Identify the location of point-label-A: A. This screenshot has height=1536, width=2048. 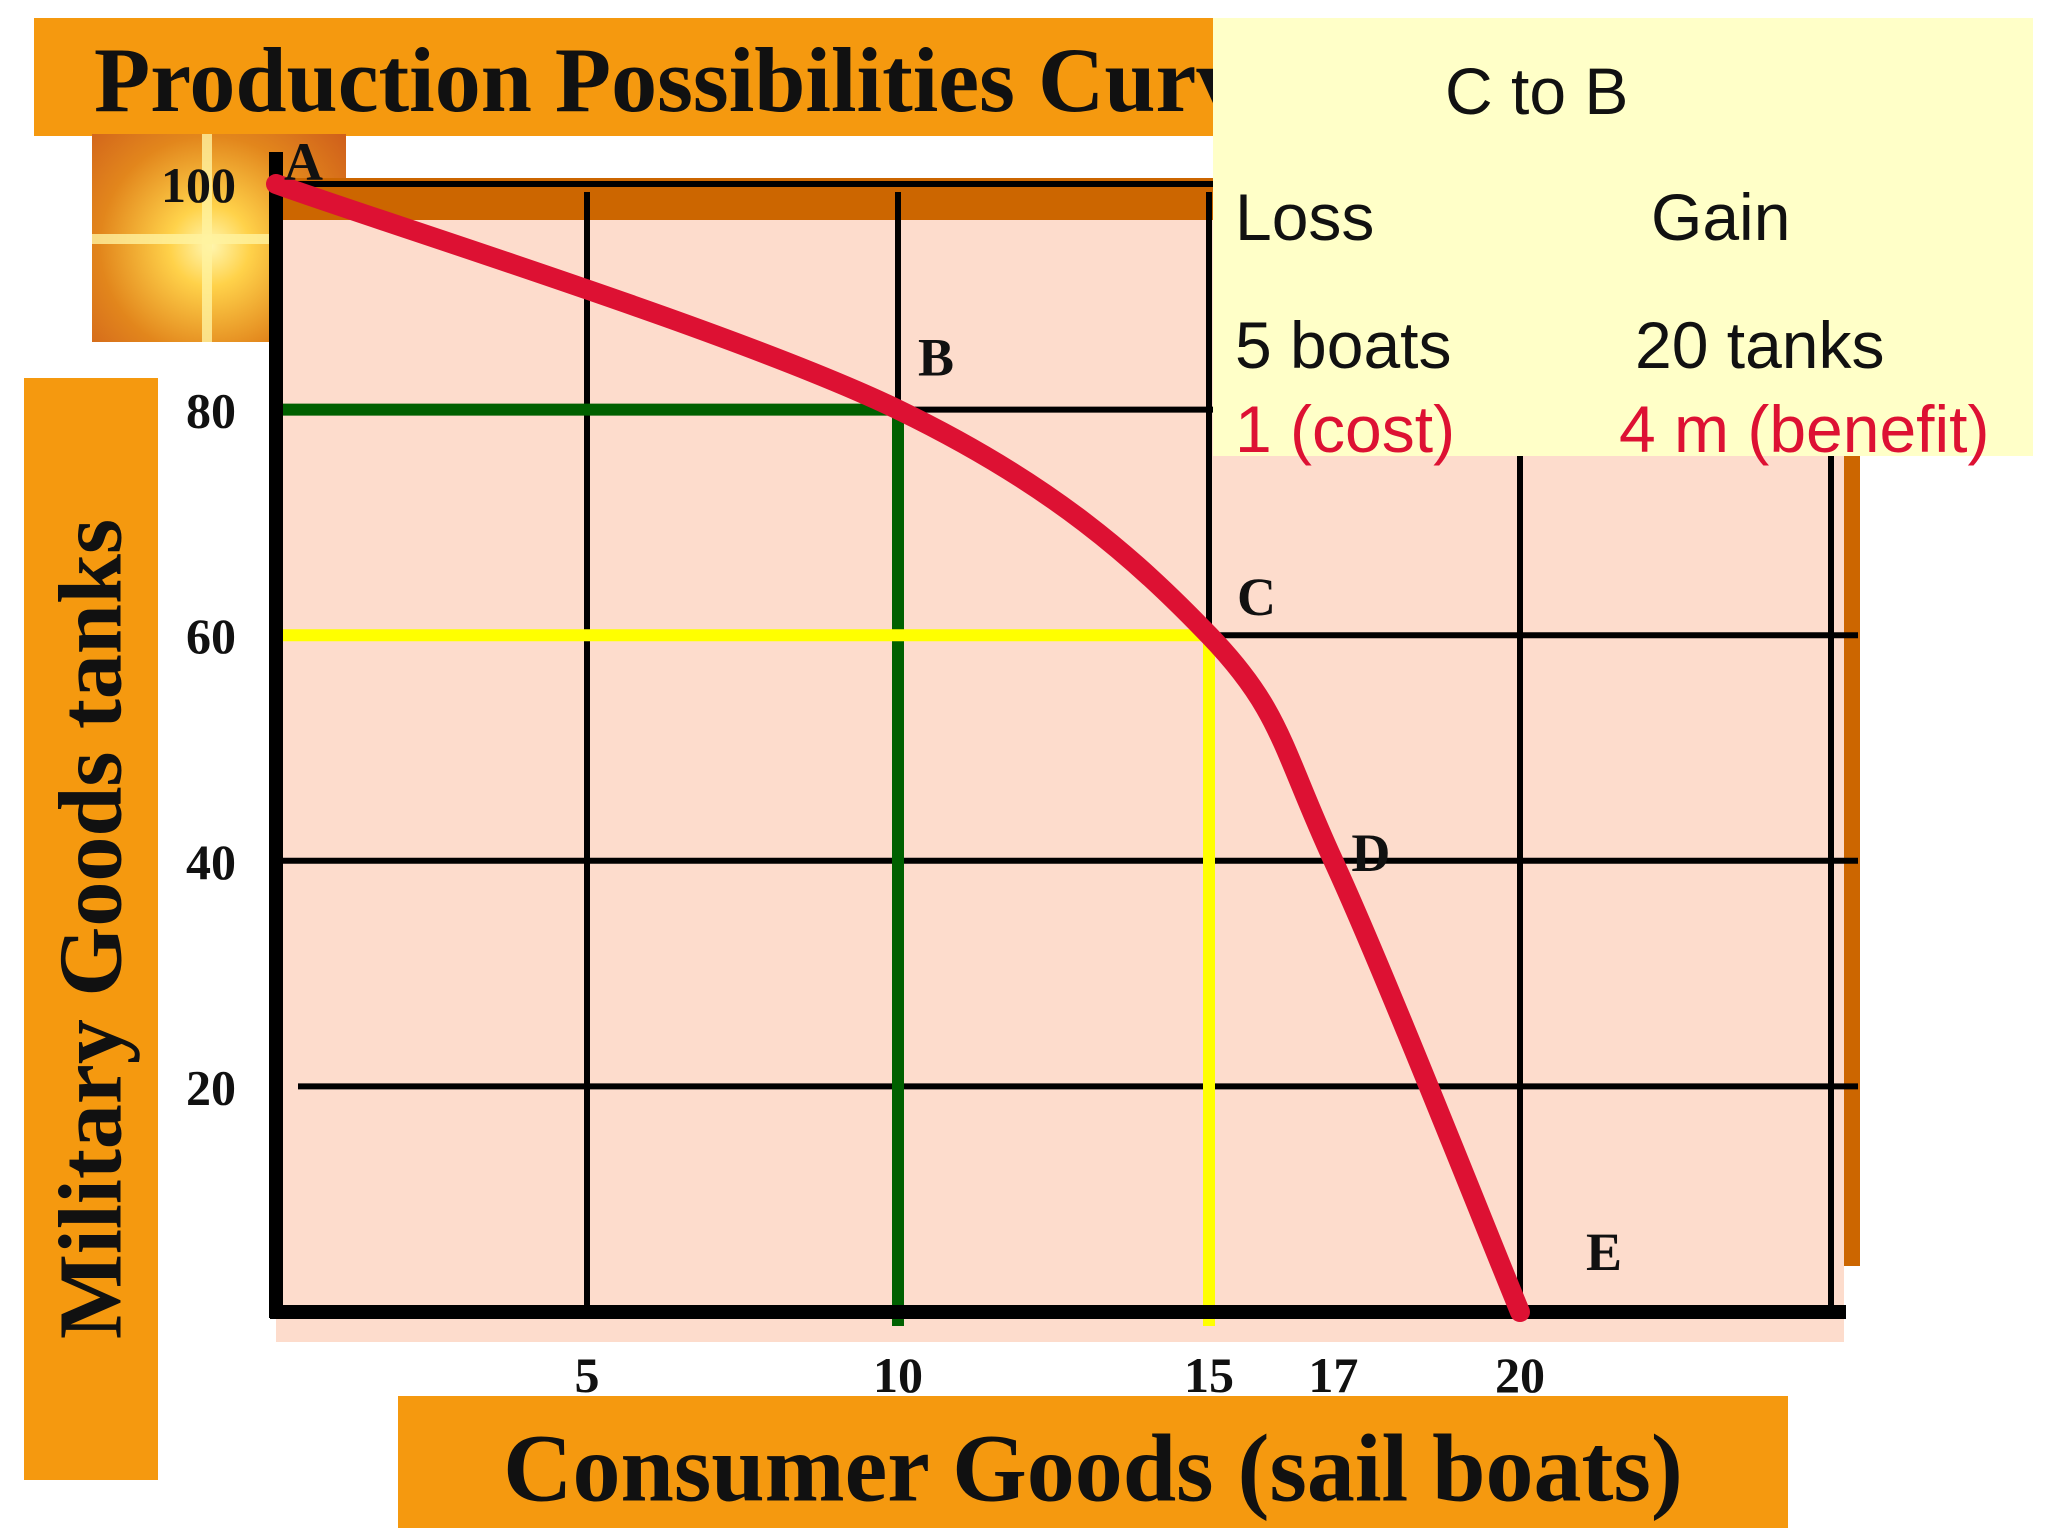
(303, 162).